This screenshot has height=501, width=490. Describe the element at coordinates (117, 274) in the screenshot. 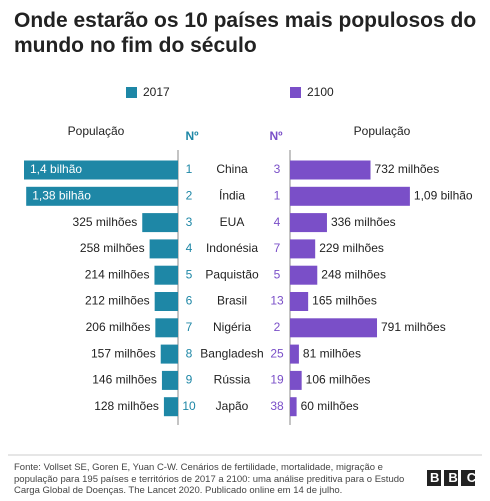

I see `value-label: 214 milhões` at that location.